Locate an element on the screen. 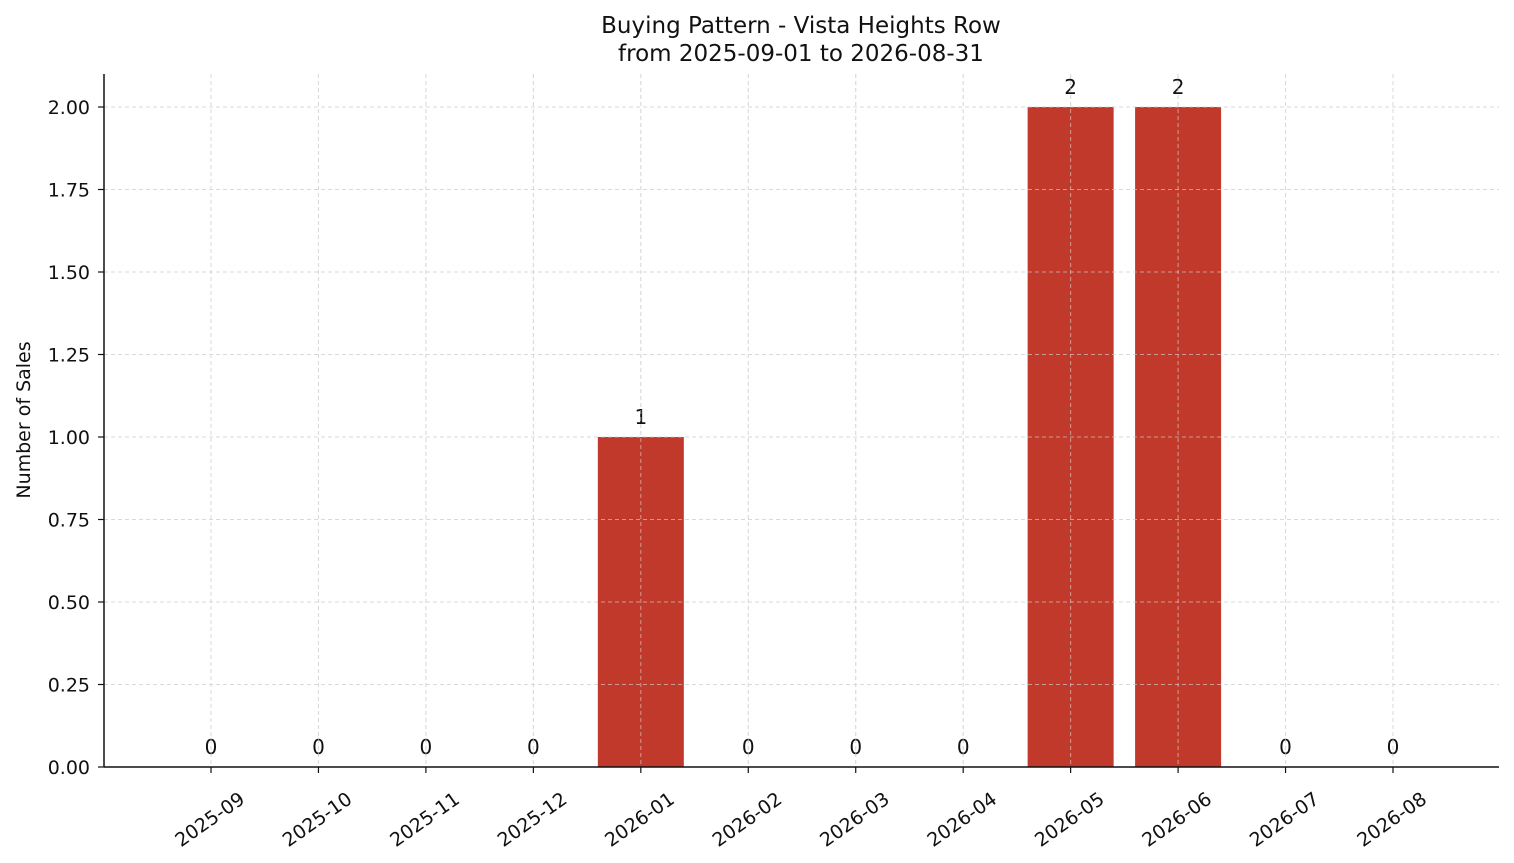 This screenshot has width=1514, height=863. x-tick-label-2025-10: 2025-10 is located at coordinates (318, 820).